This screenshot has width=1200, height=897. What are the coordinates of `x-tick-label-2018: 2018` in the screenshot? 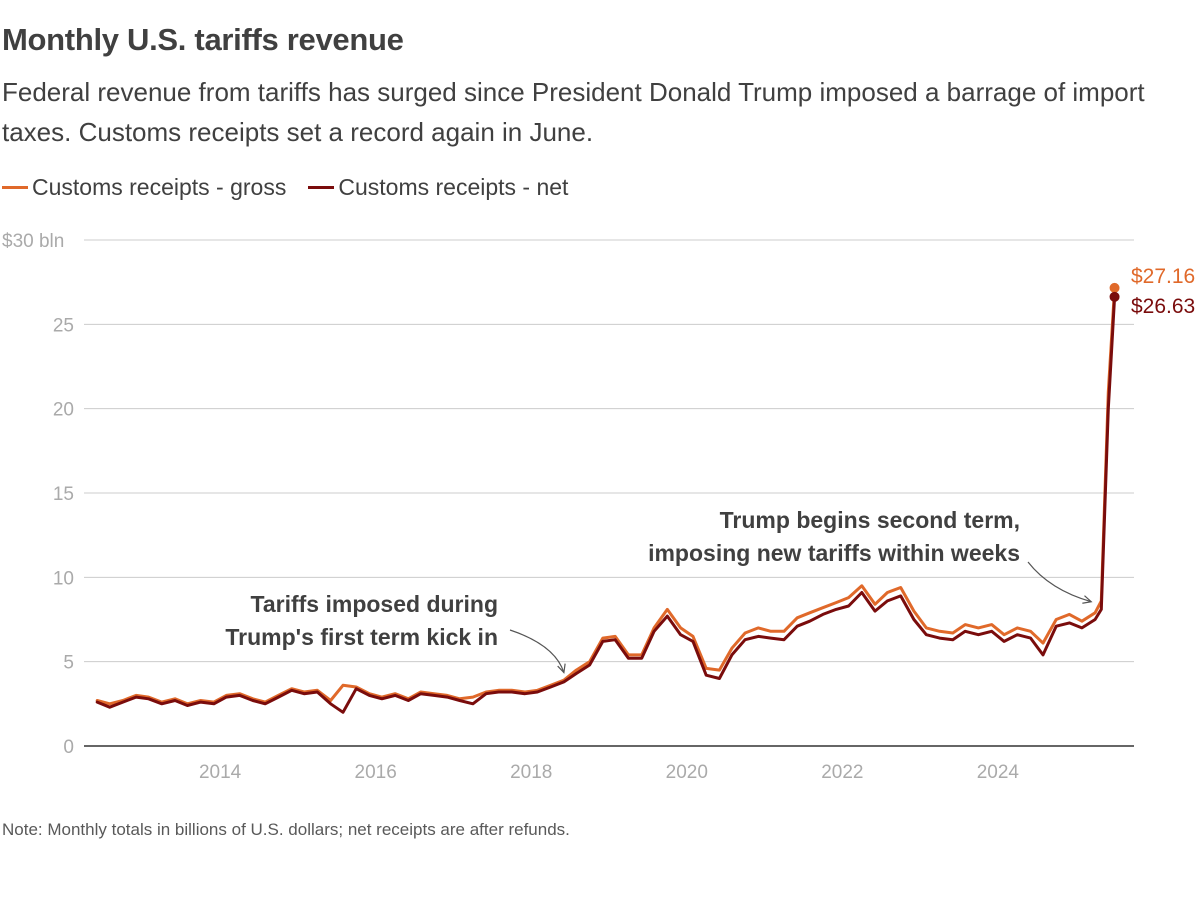 It's located at (531, 772).